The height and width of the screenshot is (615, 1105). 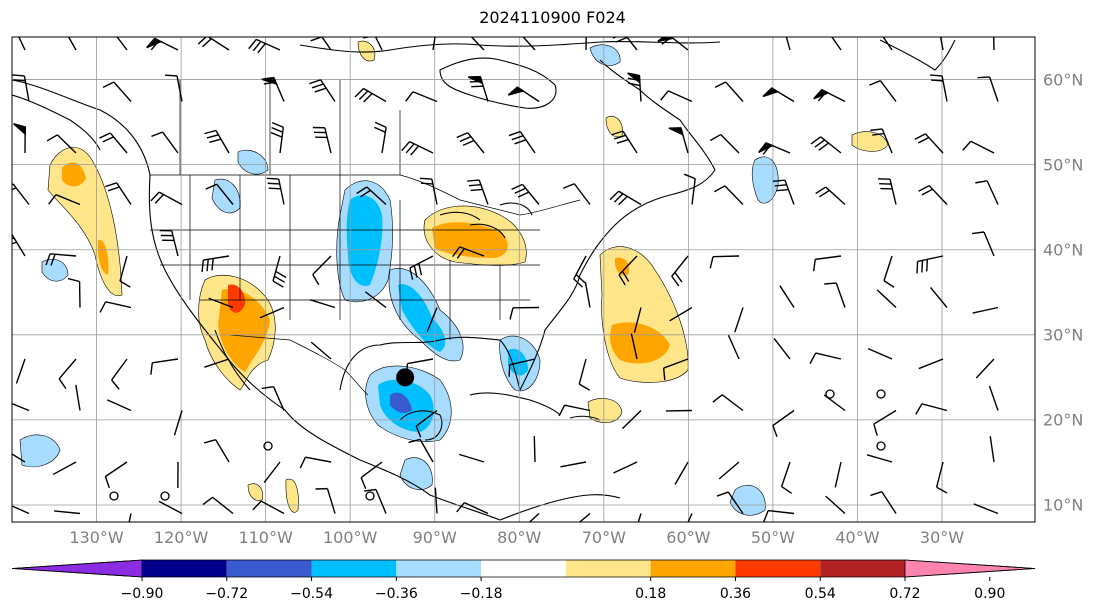 What do you see at coordinates (142, 594) in the screenshot?
I see `colorbar-tick-label: −0.90` at bounding box center [142, 594].